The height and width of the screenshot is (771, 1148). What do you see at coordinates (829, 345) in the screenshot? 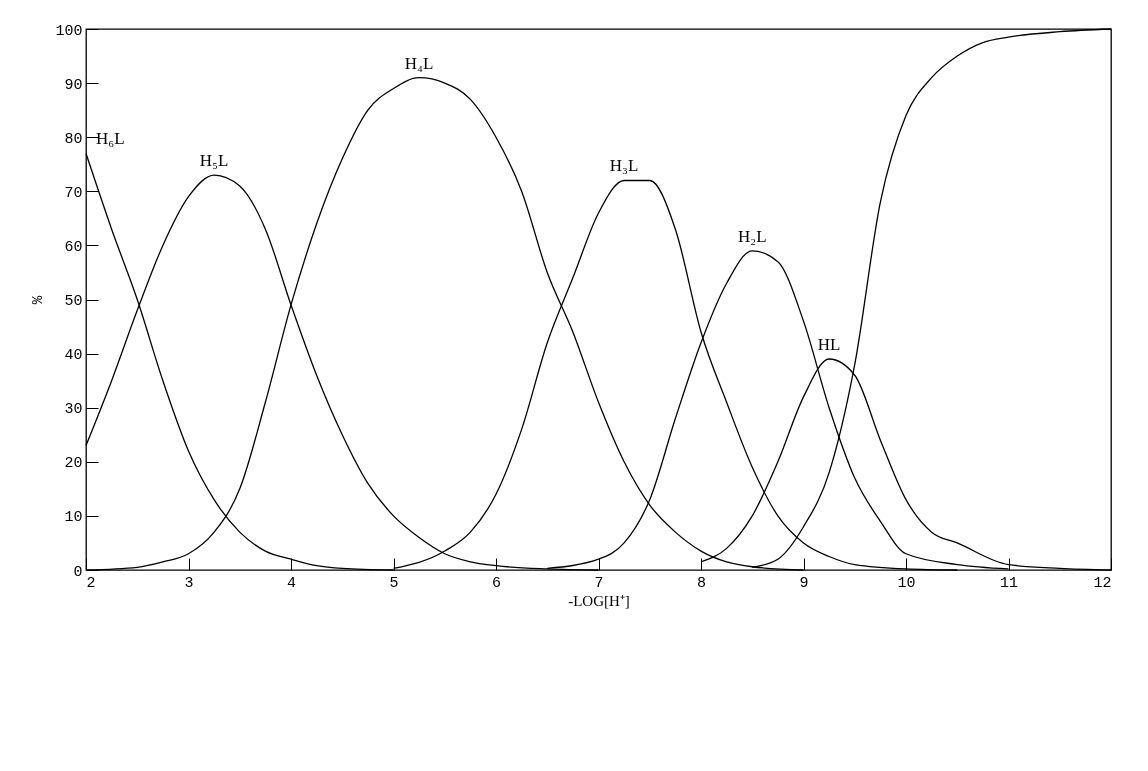
I see `series-label: HL` at bounding box center [829, 345].